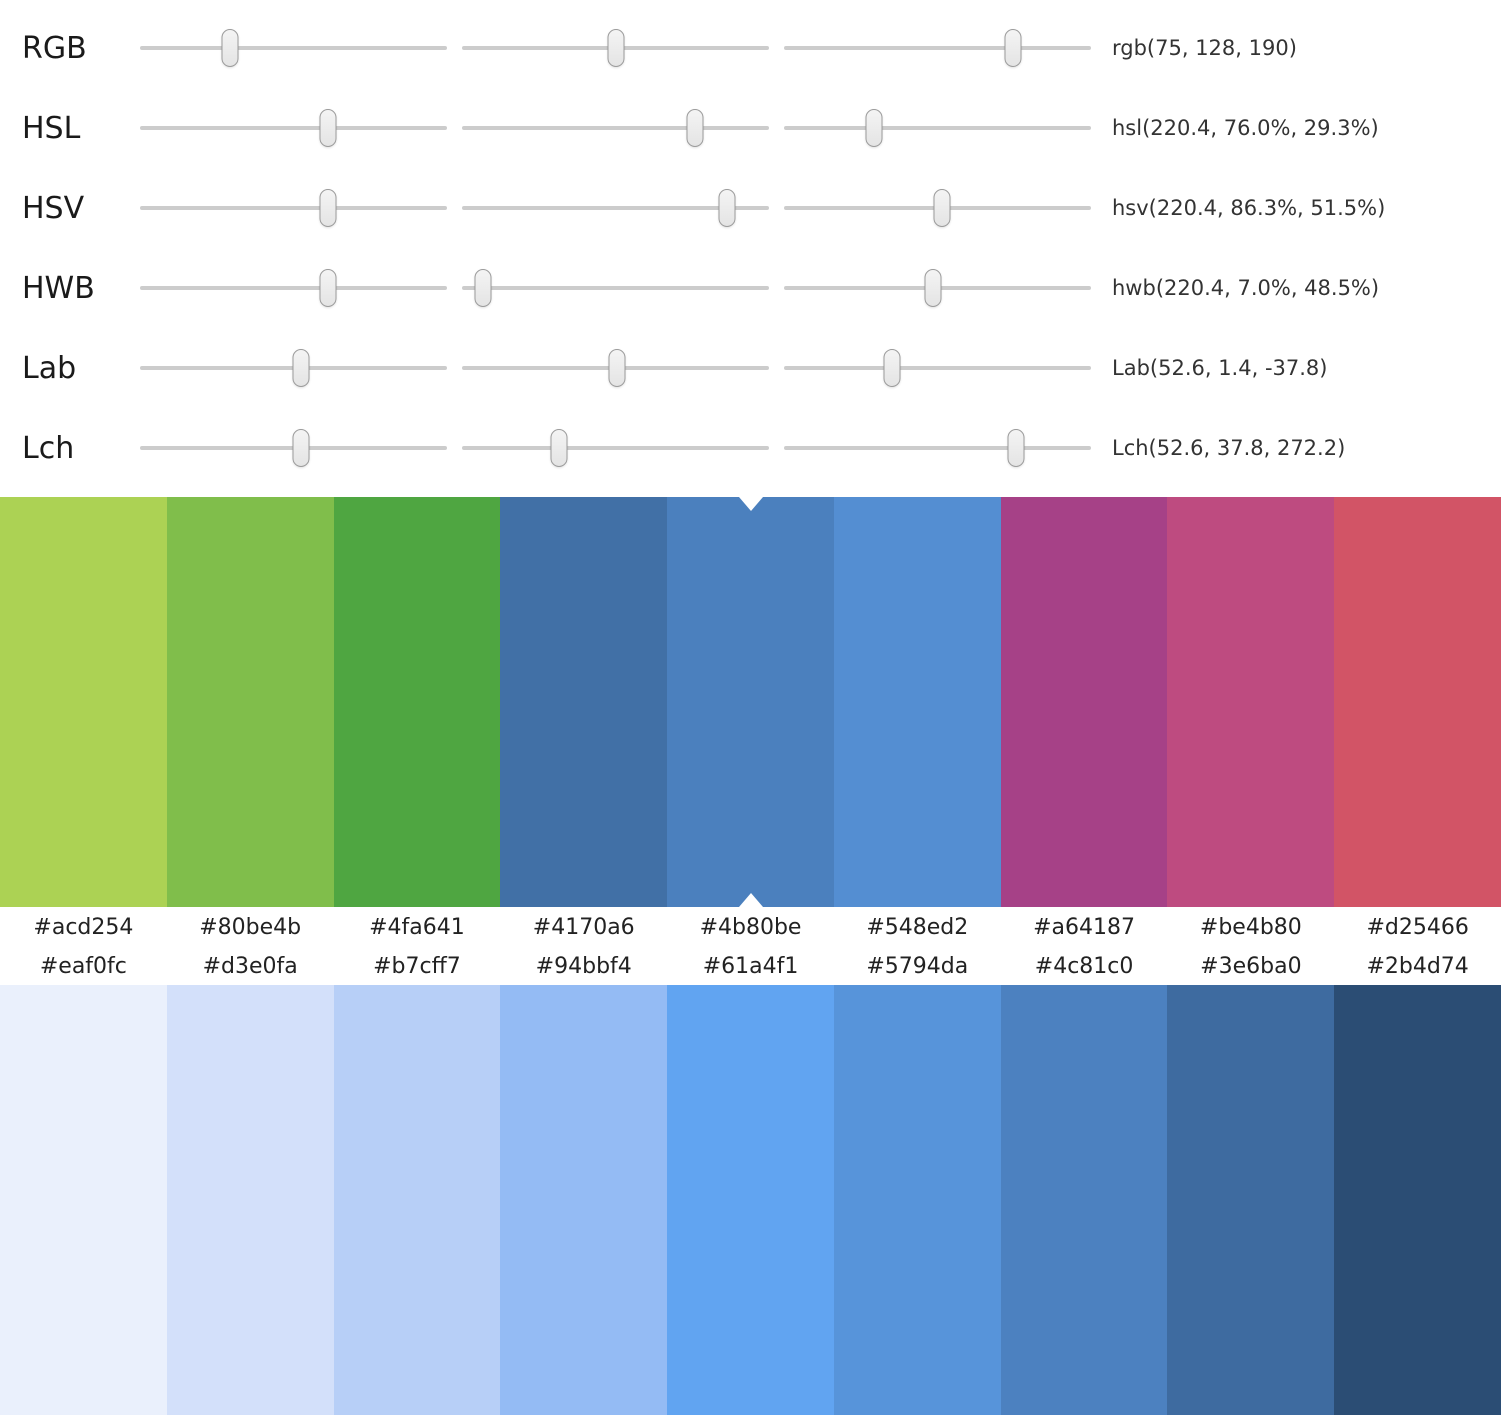  I want to click on shade-swatch-hex-label-2: #b7cff7, so click(417, 966).